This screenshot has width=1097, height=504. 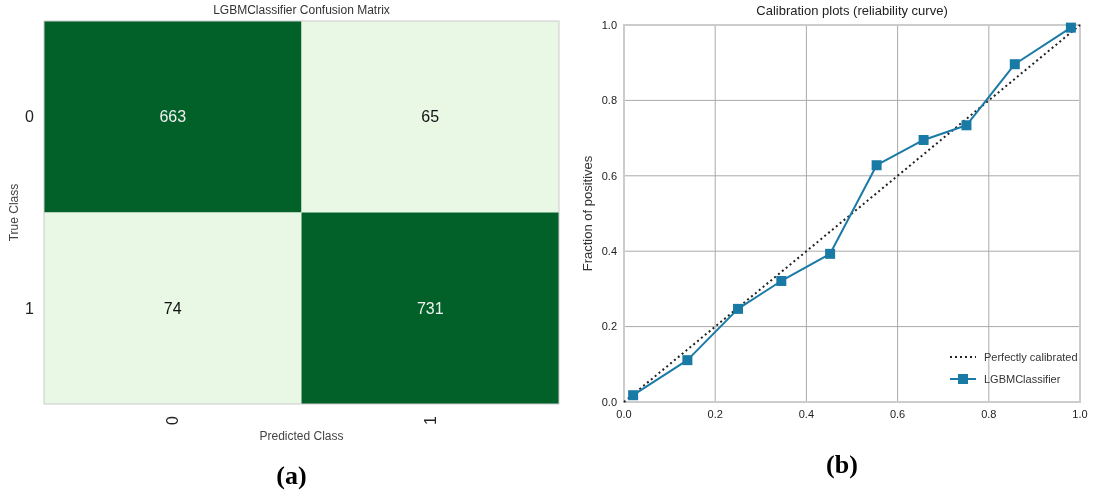 What do you see at coordinates (1022, 378) in the screenshot?
I see `legend-label: LGBMClassifier` at bounding box center [1022, 378].